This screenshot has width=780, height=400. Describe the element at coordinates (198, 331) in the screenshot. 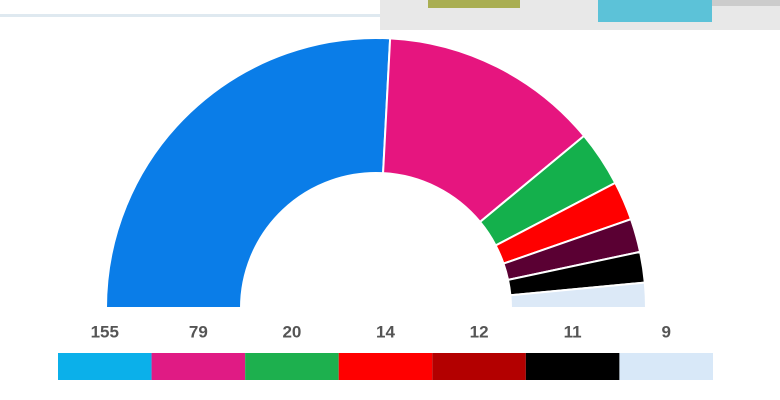

I see `seat-label: 79` at that location.